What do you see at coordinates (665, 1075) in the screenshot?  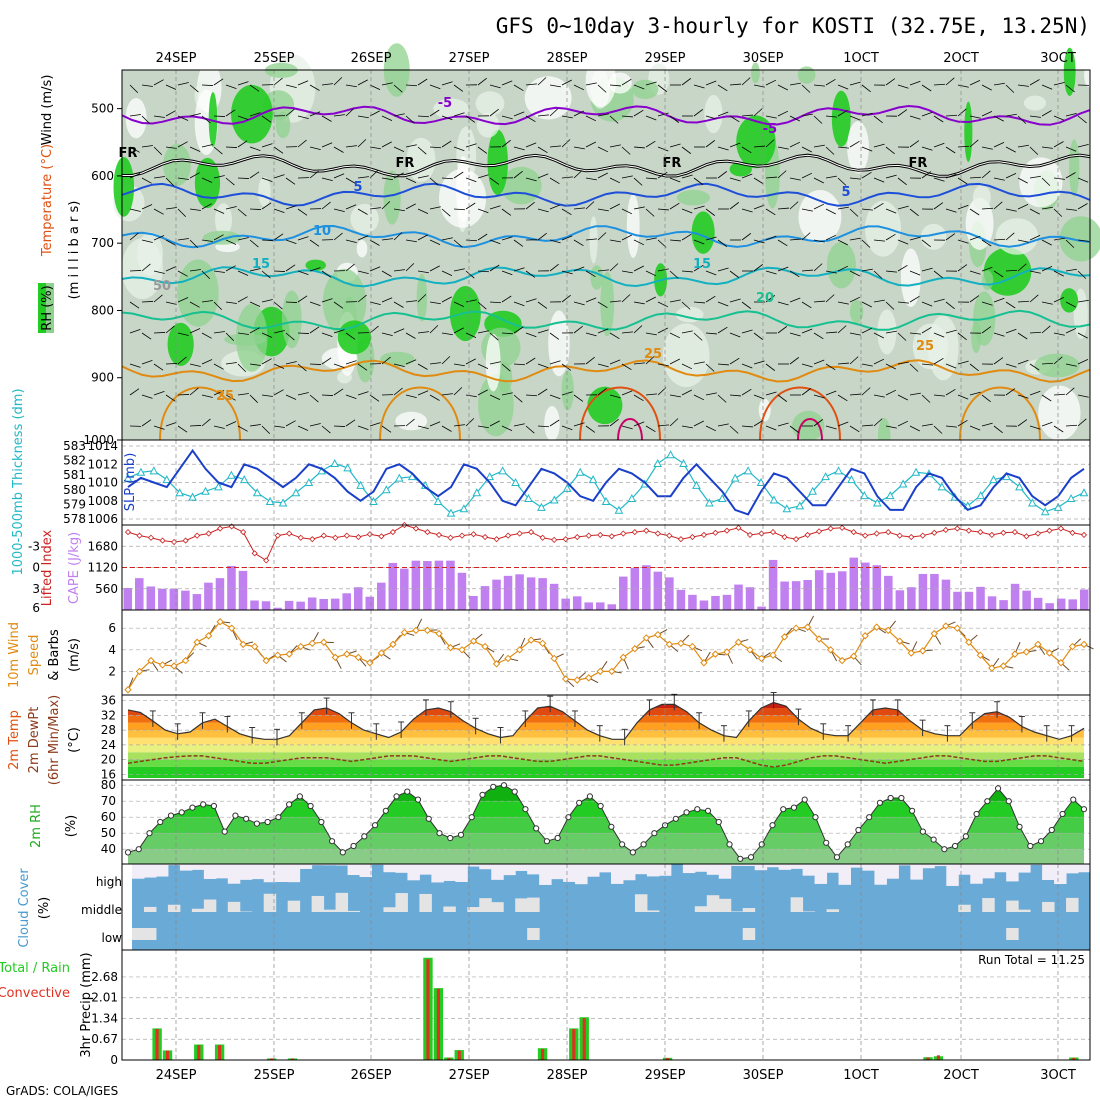 I see `bottom-date-label: 29SEP` at bounding box center [665, 1075].